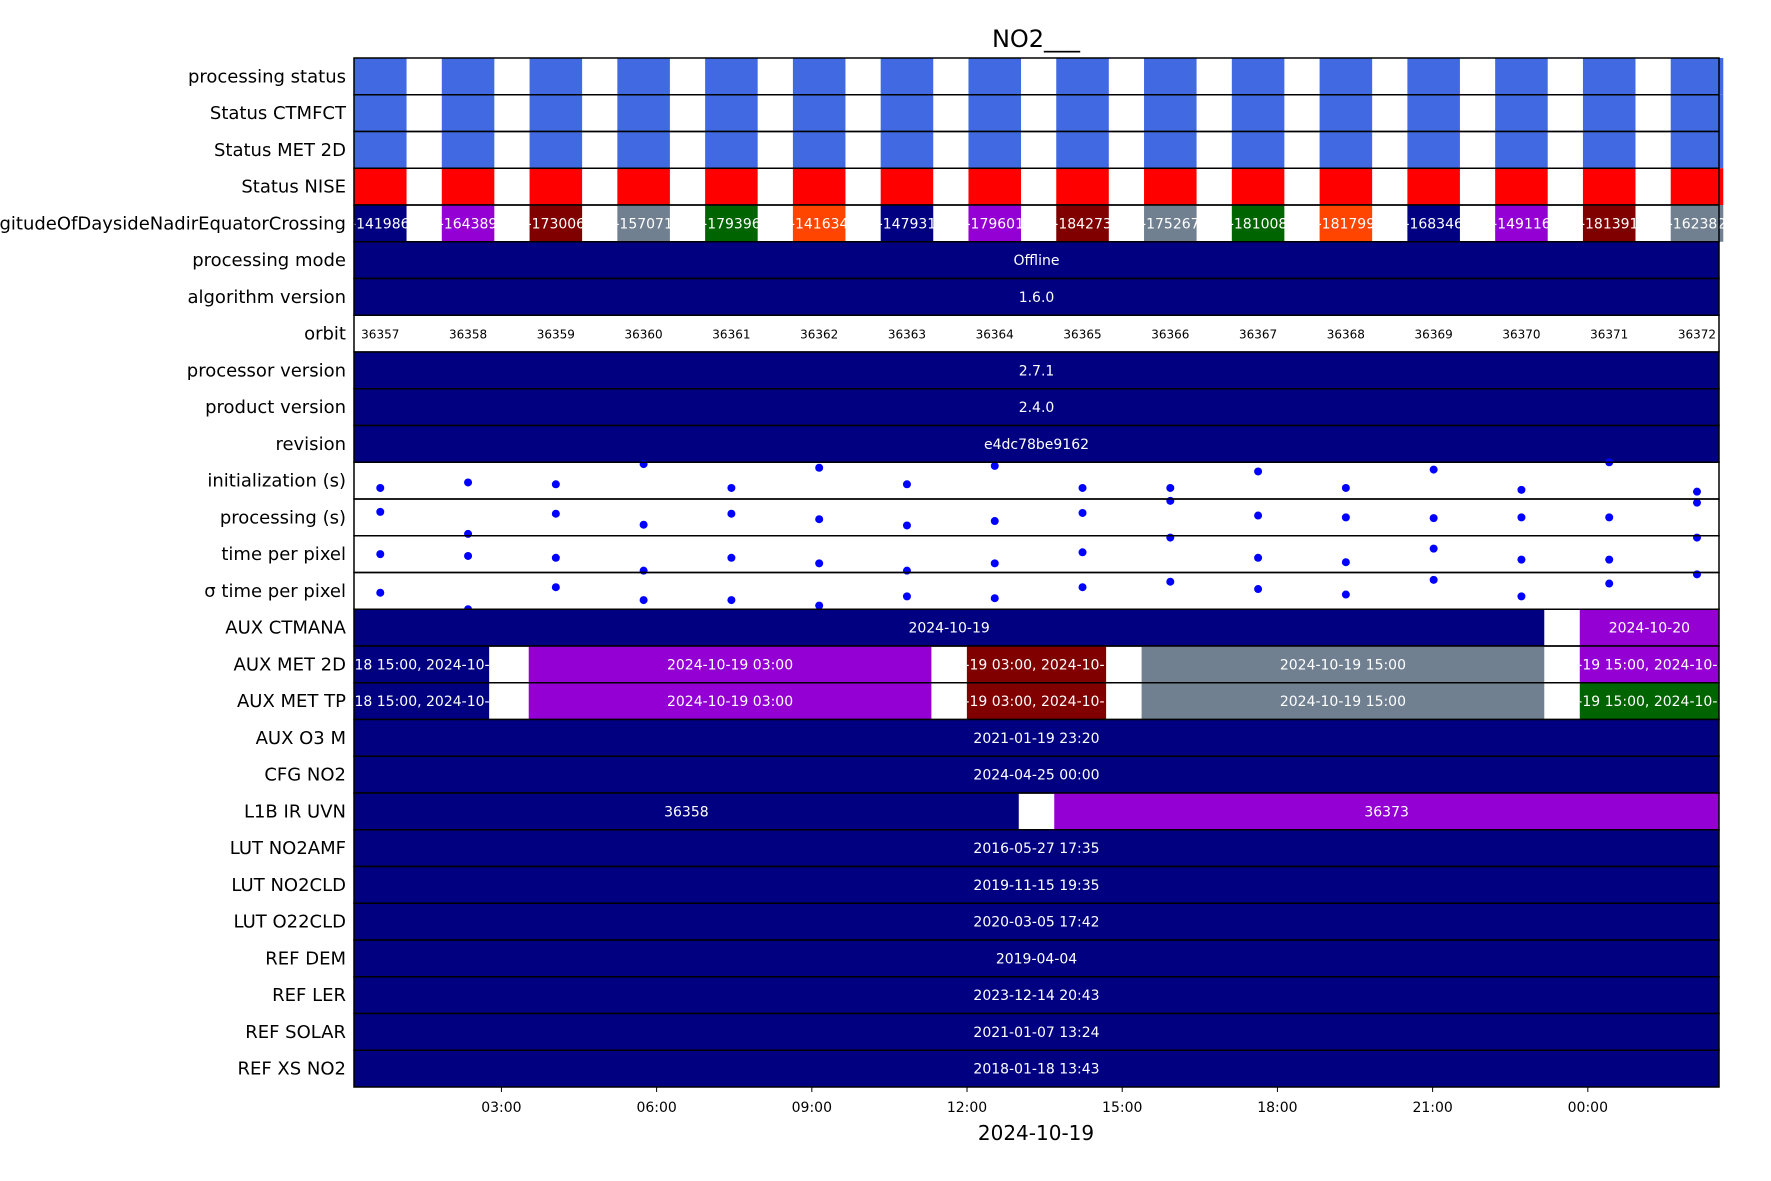  Describe the element at coordinates (643, 224) in the screenshot. I see `granule-value: -157071` at that location.